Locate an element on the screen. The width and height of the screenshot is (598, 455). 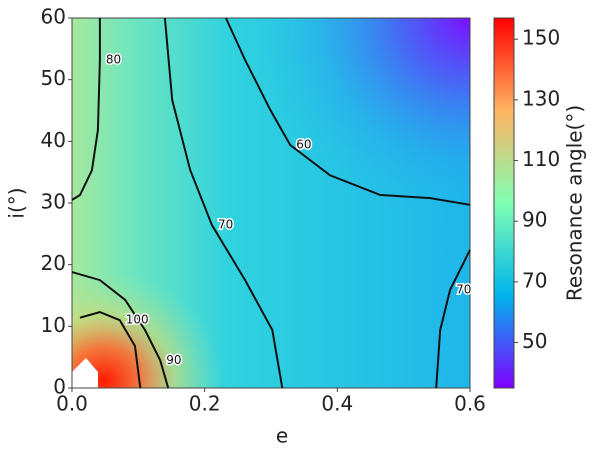
colorbar-tick-label: 130 is located at coordinates (541, 98).